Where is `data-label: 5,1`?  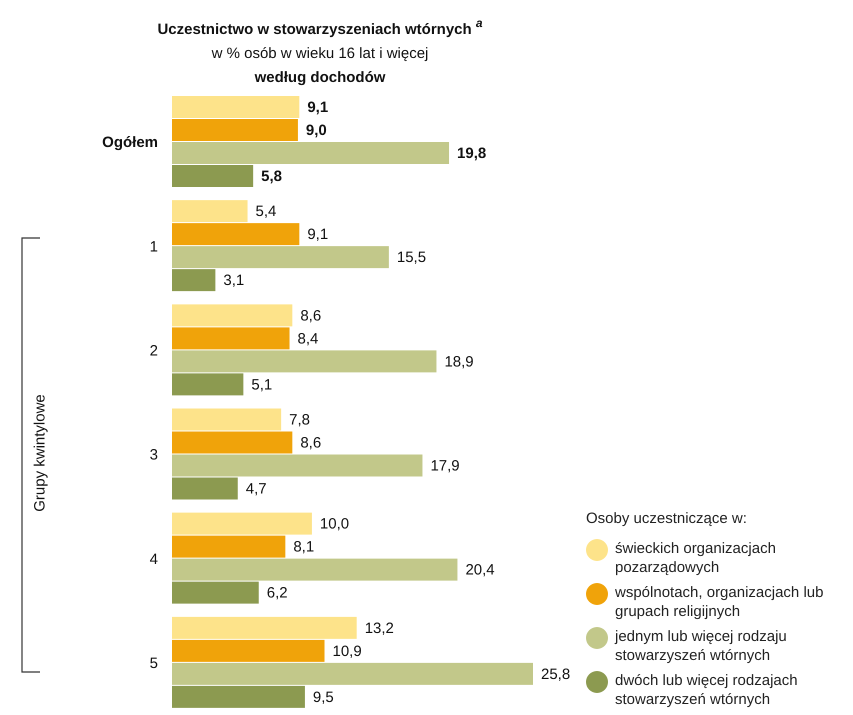
data-label: 5,1 is located at coordinates (261, 385).